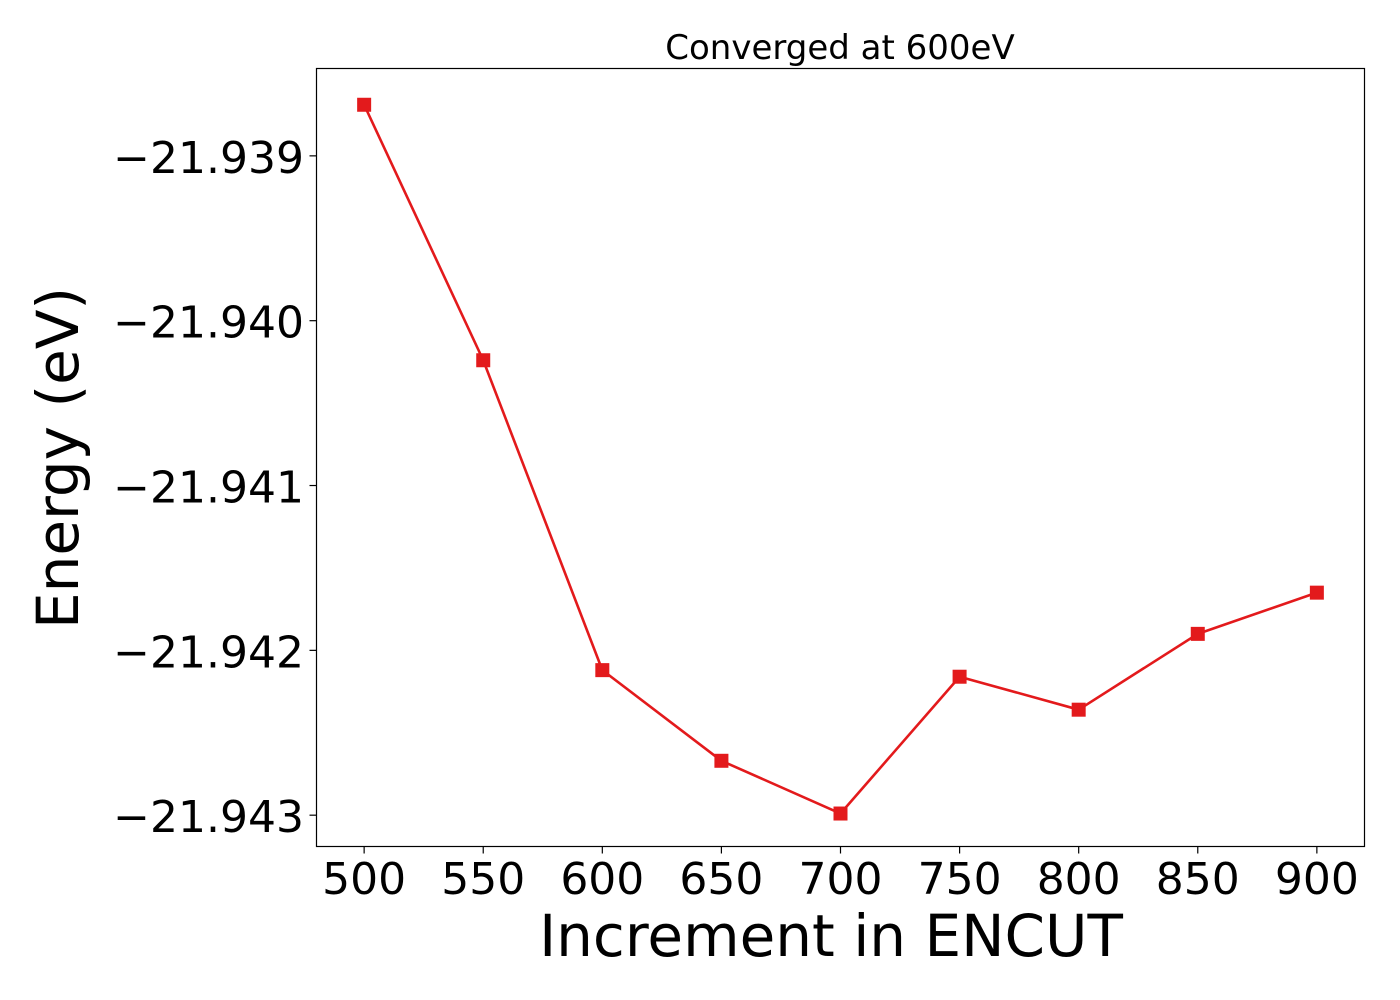 Image resolution: width=1400 pixels, height=1000 pixels. What do you see at coordinates (839, 48) in the screenshot?
I see `chart-title: Converged at 600eV` at bounding box center [839, 48].